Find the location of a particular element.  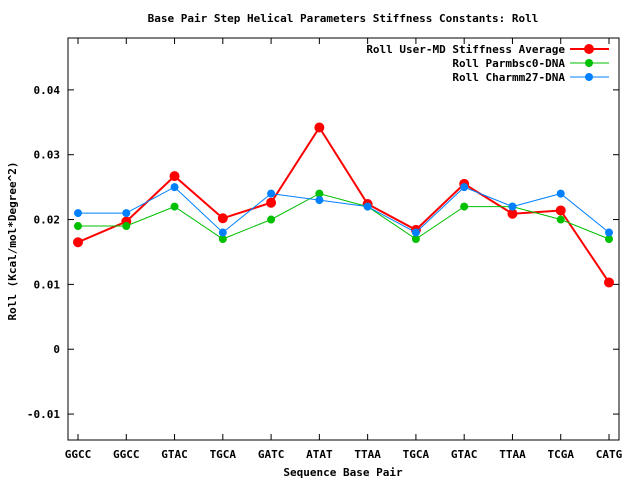

y-axis-label: Roll (Kcal/mol*Degree^2) is located at coordinates (12, 241).